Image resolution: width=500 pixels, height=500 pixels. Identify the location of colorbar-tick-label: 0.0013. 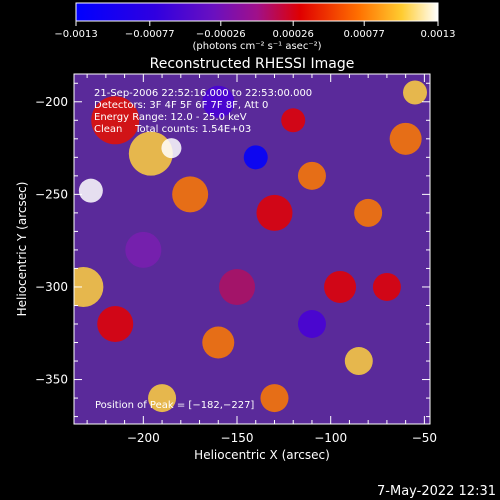
(438, 34).